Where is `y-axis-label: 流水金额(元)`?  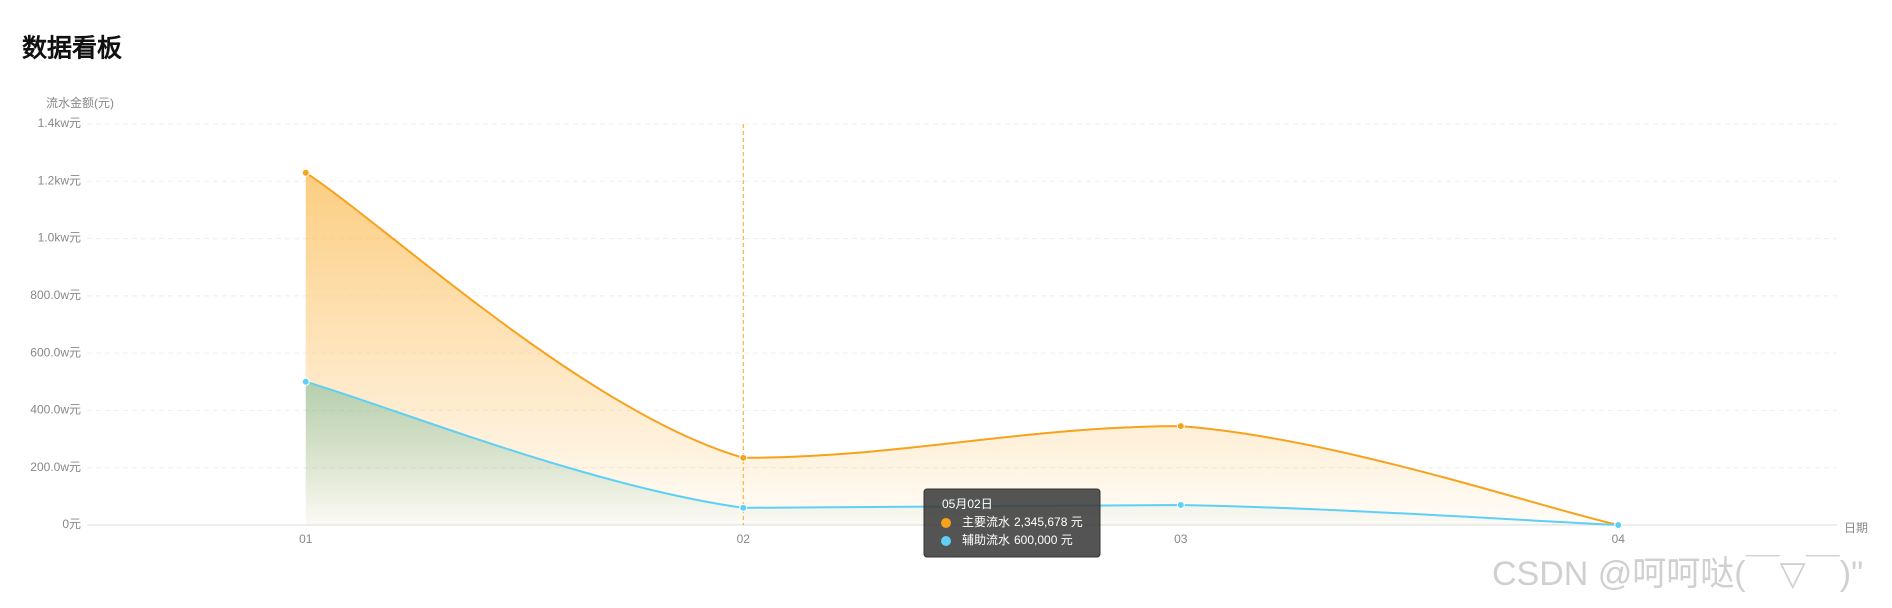 y-axis-label: 流水金额(元) is located at coordinates (80, 102).